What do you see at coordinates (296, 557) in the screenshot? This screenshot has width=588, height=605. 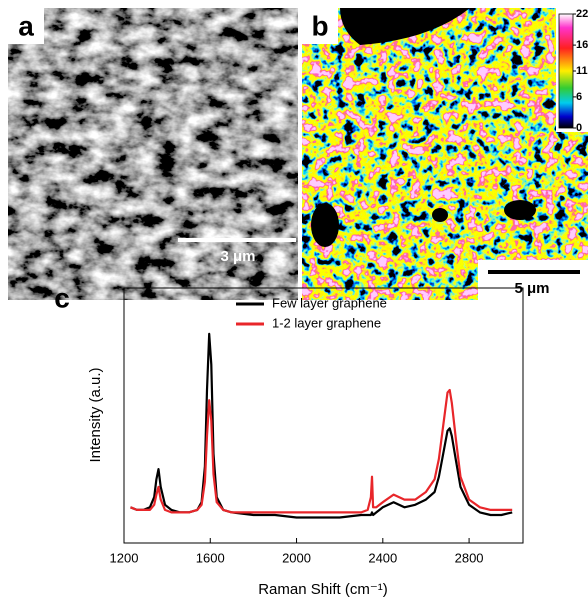 I see `x-tick-label: 2000` at bounding box center [296, 557].